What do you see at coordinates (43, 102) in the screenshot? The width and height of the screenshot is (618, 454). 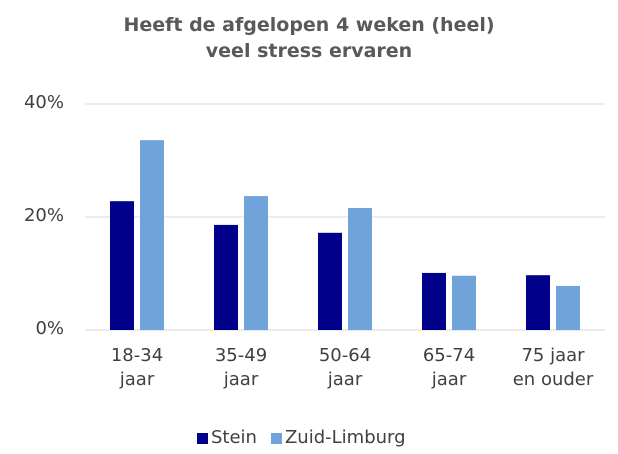 I see `y-tick-label: 40%` at bounding box center [43, 102].